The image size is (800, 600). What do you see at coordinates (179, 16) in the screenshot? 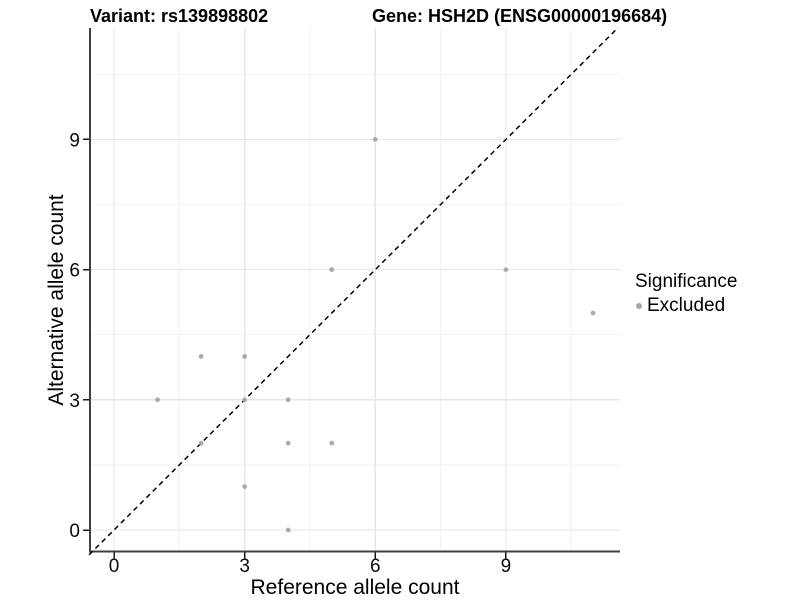
I see `plot-title-variant: Variant: rs139898802` at bounding box center [179, 16].